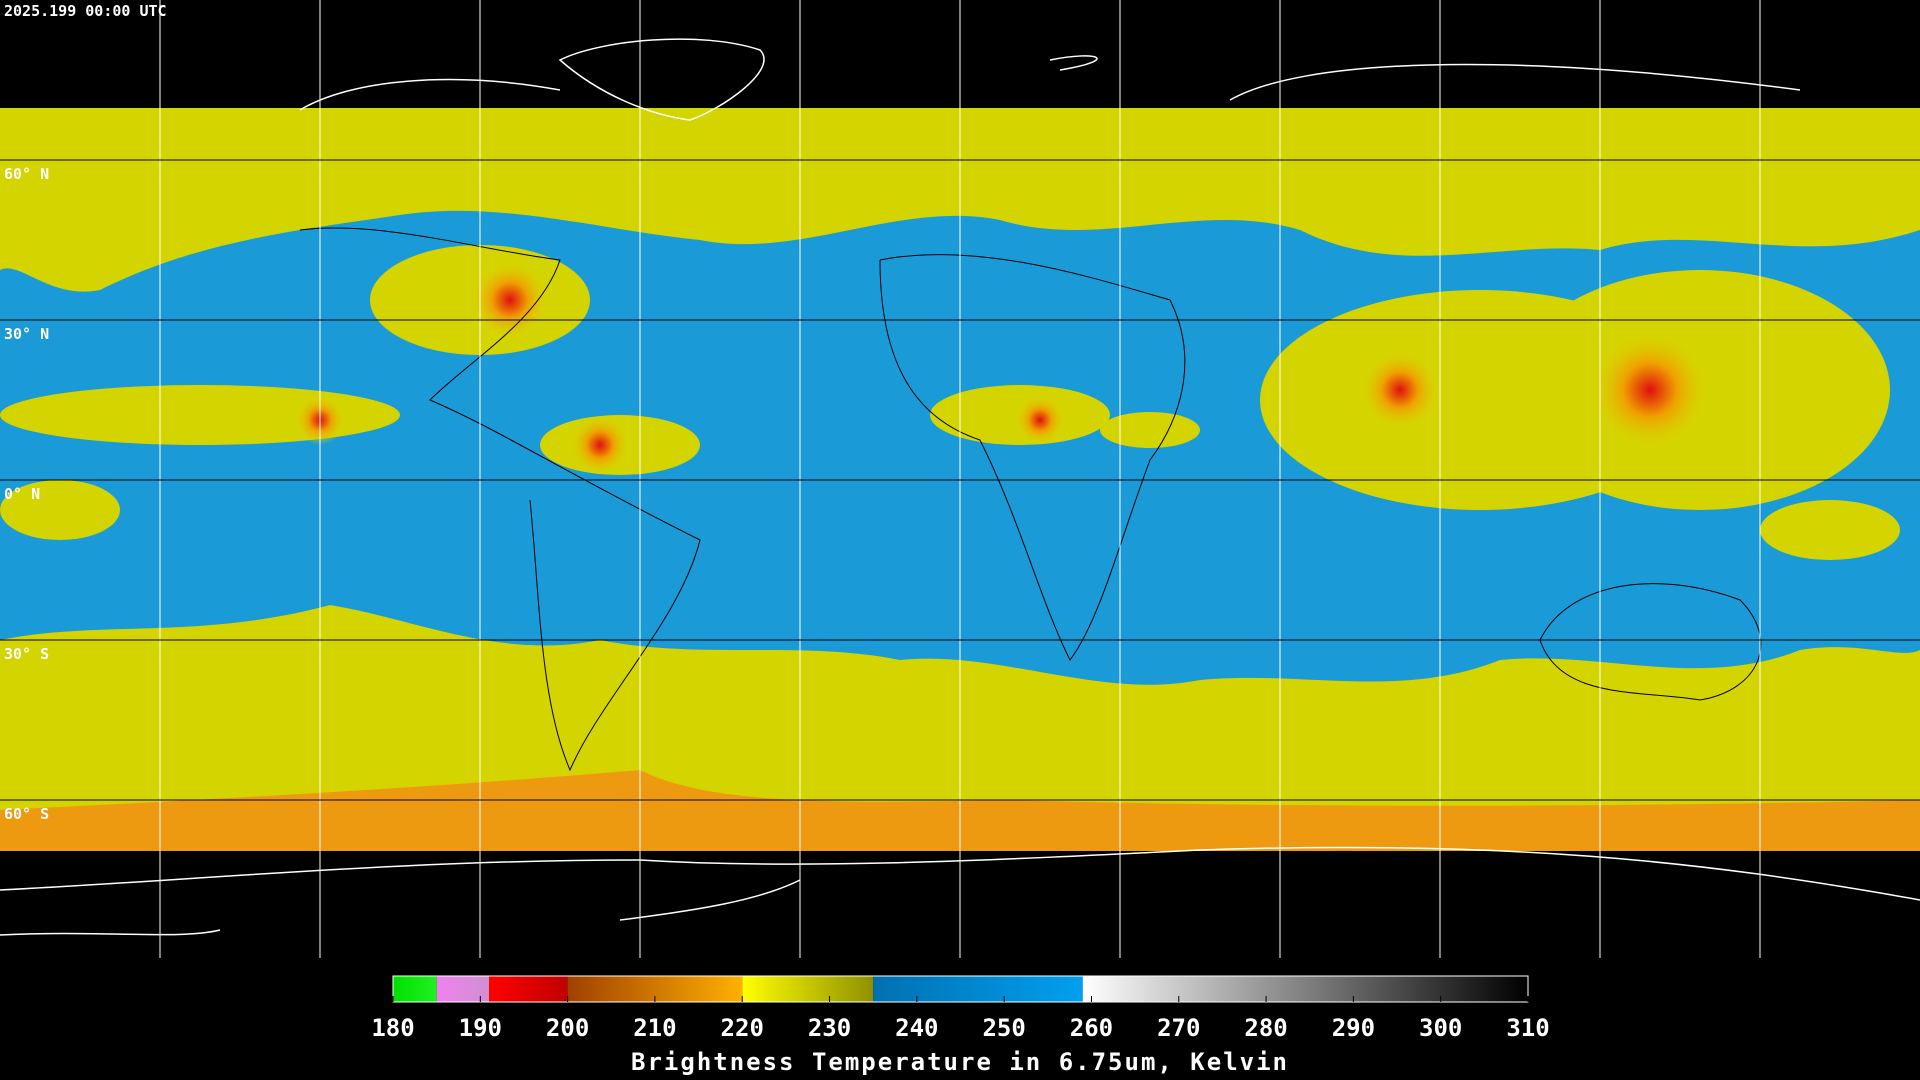 The width and height of the screenshot is (1920, 1080). I want to click on colorbar-tick-label: 190, so click(480, 1028).